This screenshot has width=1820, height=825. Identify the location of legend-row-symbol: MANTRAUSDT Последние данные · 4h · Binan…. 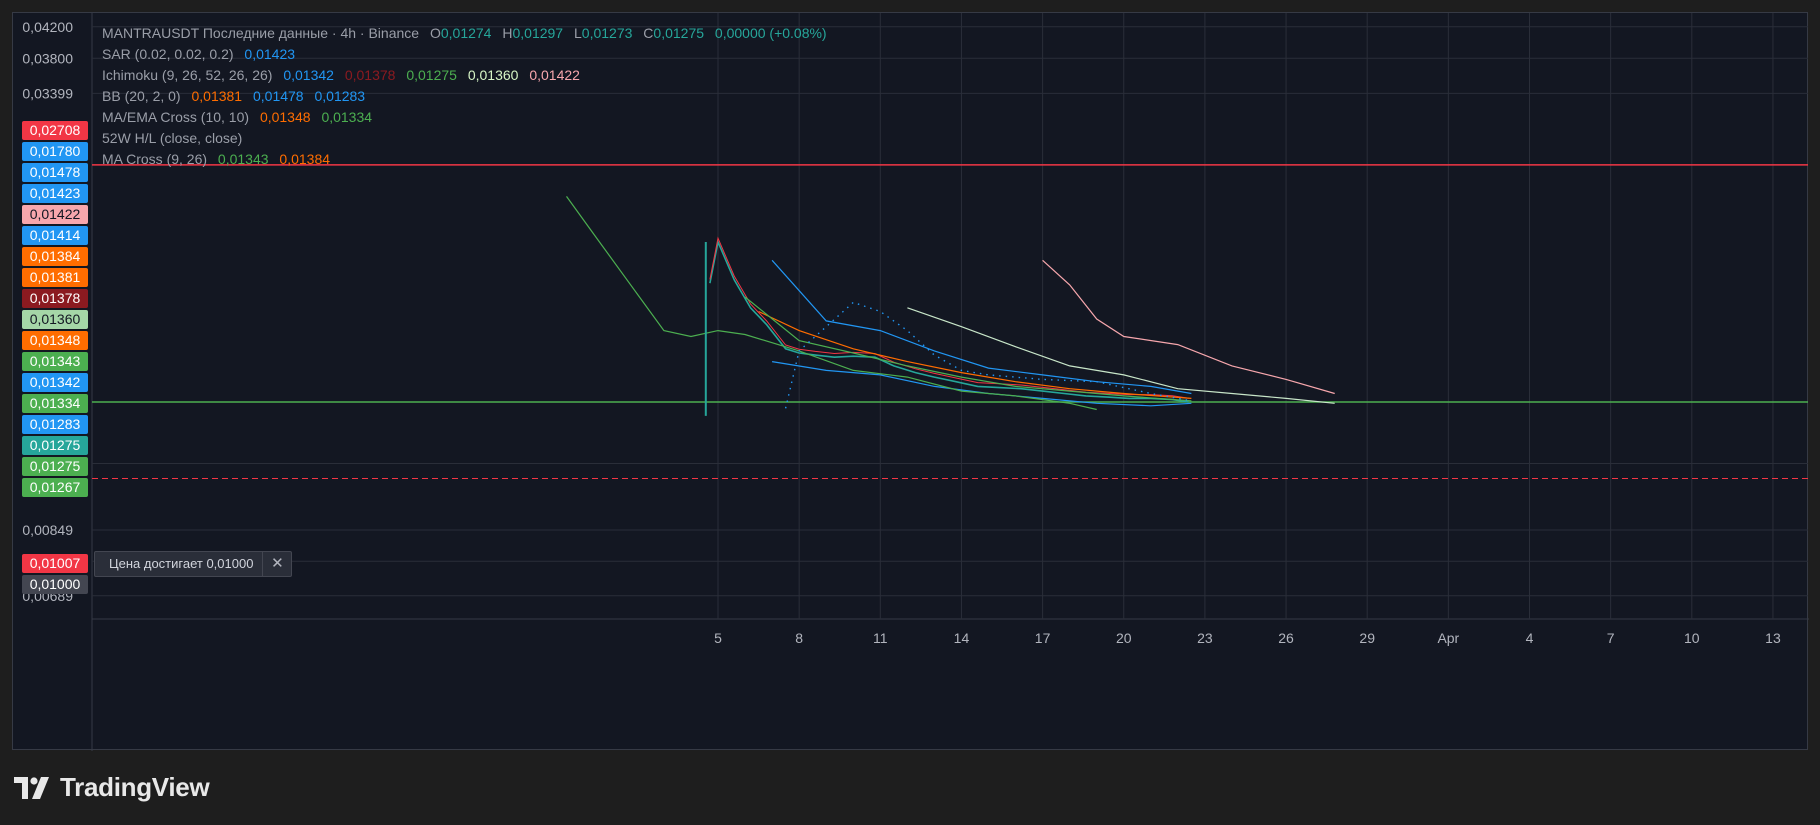
(468, 33).